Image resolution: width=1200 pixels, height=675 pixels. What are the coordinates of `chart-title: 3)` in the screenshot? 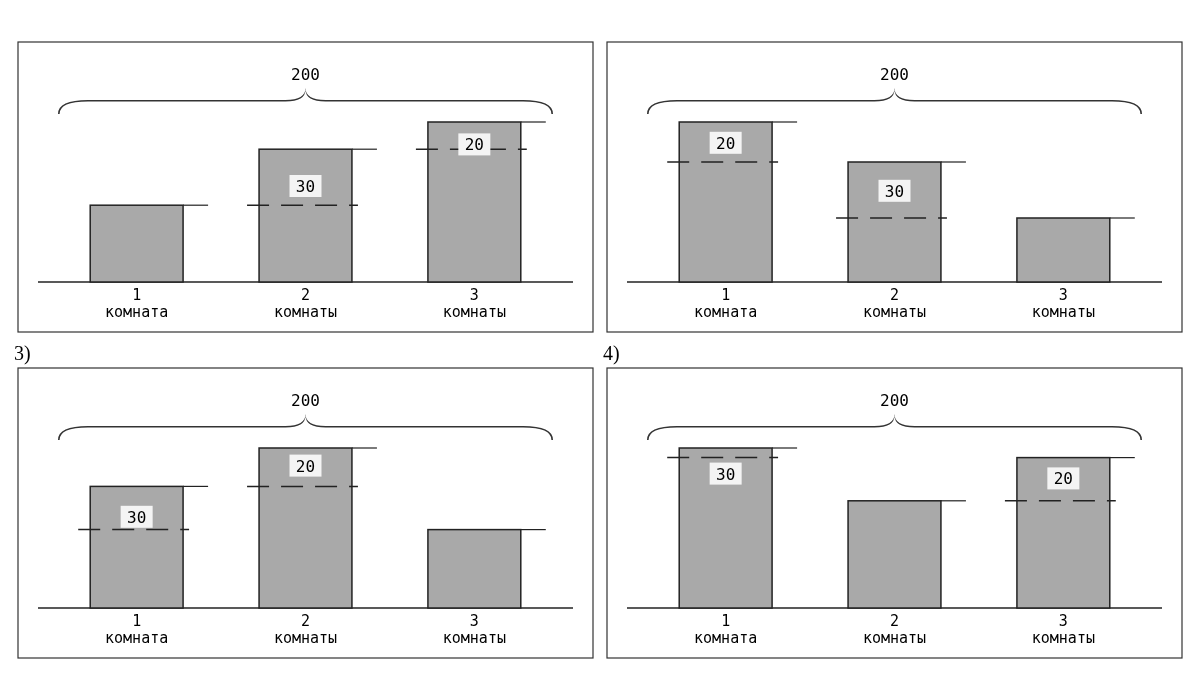 It's located at (22, 353).